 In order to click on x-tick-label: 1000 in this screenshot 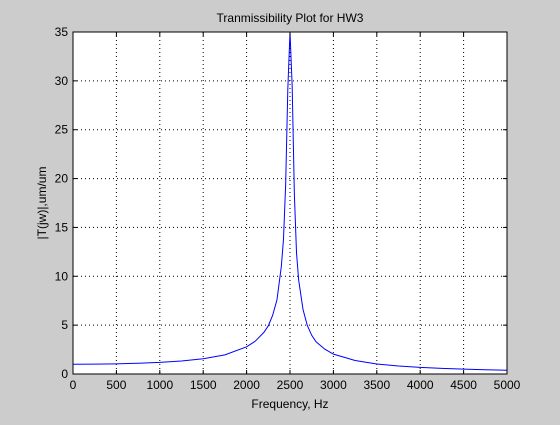, I will do `click(159, 385)`.